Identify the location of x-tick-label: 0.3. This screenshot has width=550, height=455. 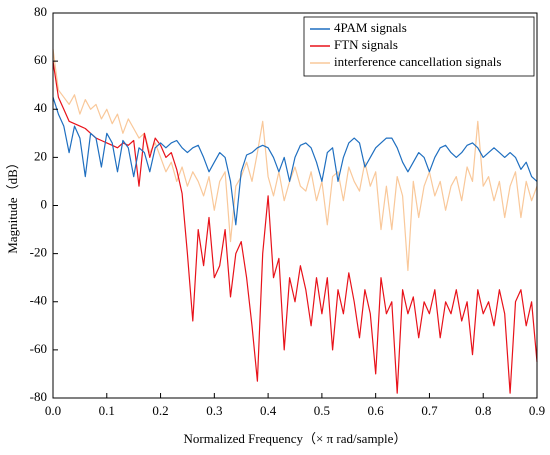
(214, 410).